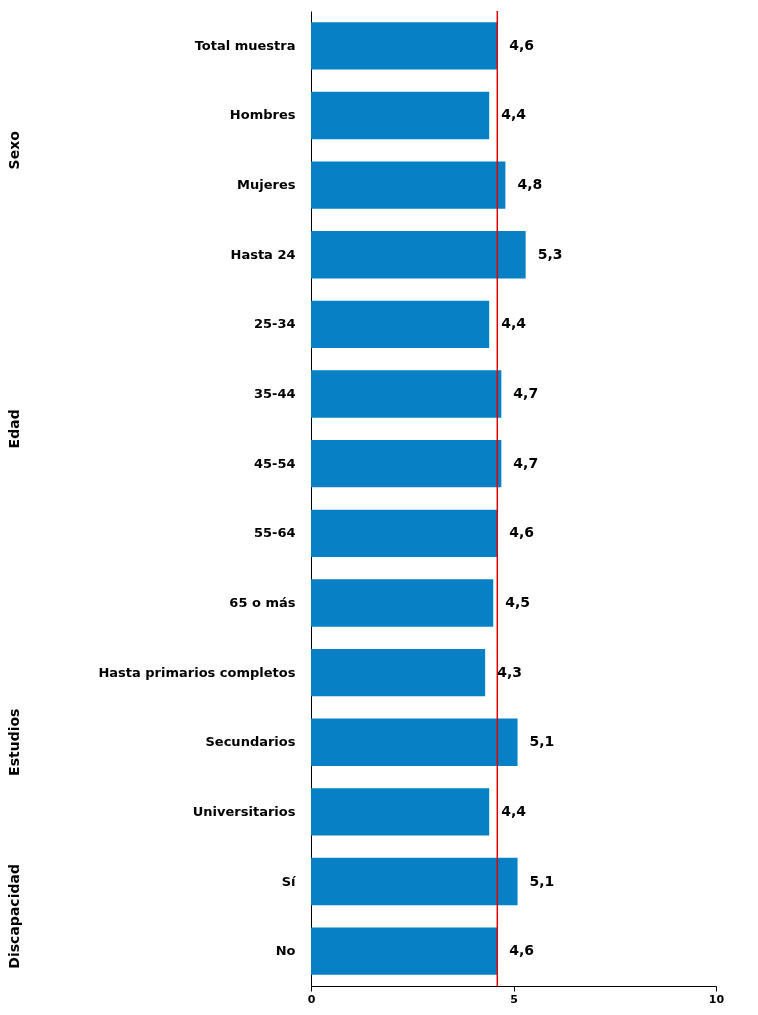 This screenshot has height=1015, width=758. I want to click on y-tick-label: Sí, so click(289, 881).